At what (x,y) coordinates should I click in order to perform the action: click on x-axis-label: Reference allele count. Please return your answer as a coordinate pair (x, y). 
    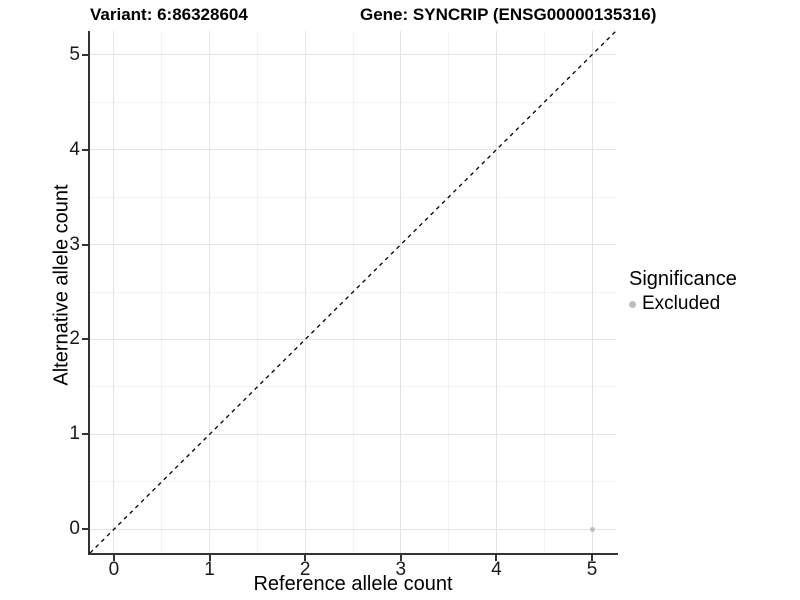
    Looking at the image, I should click on (353, 584).